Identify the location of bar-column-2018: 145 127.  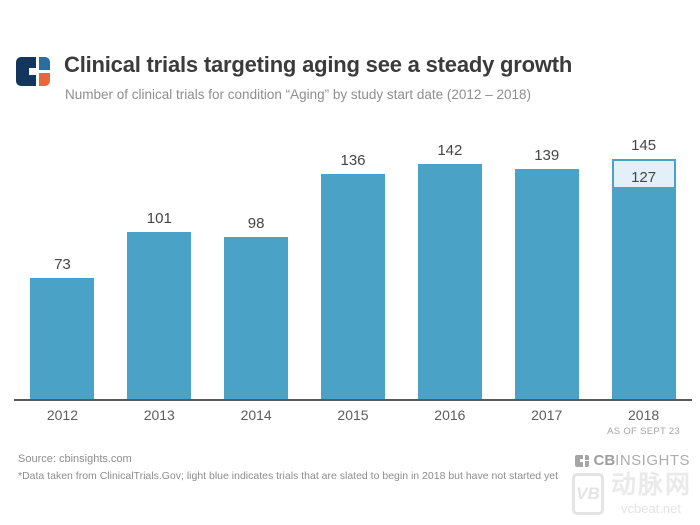
(643, 264).